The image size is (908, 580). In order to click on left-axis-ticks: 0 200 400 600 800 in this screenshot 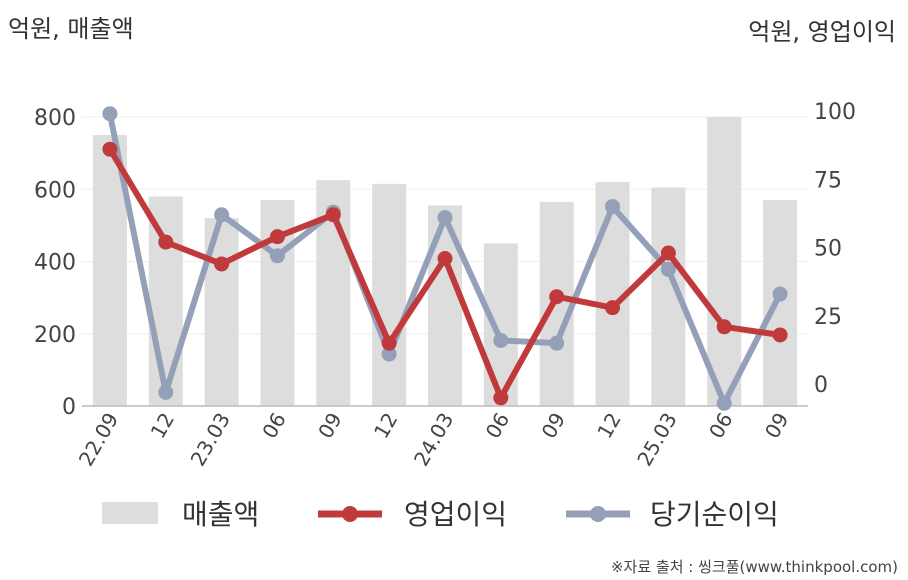, I will do `click(55, 263)`.